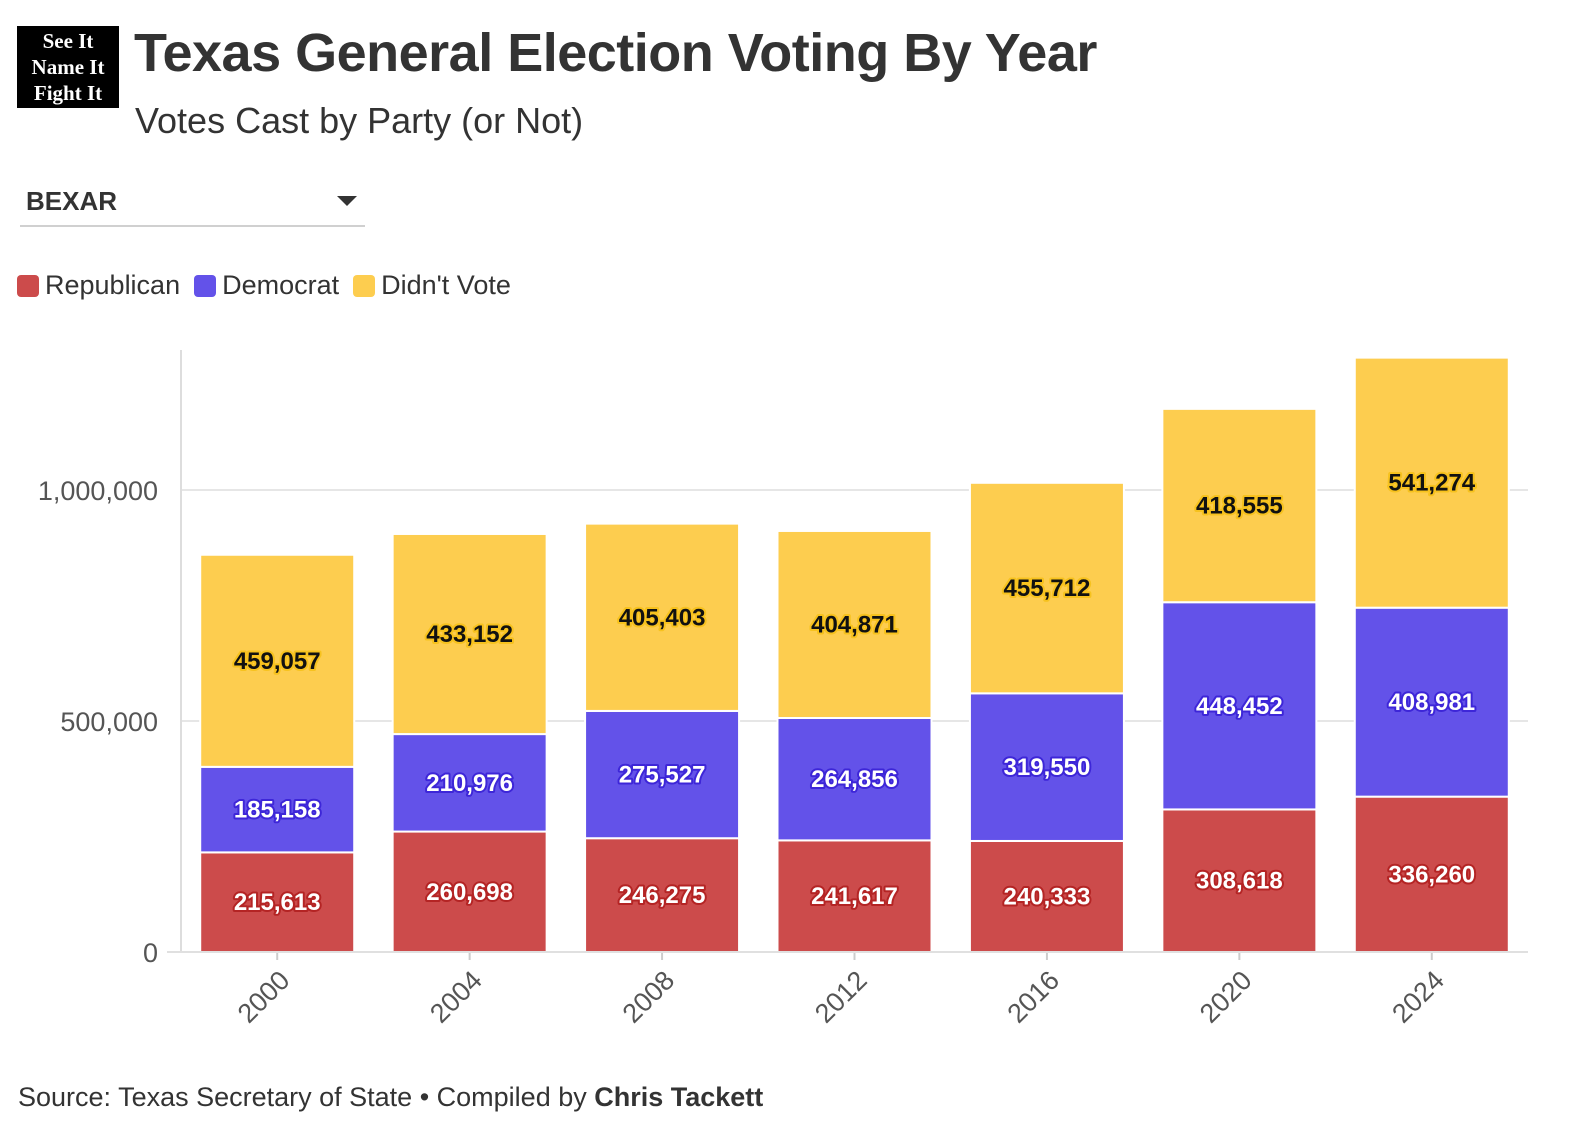  Describe the element at coordinates (113, 285) in the screenshot. I see `legend-label: Republican` at that location.